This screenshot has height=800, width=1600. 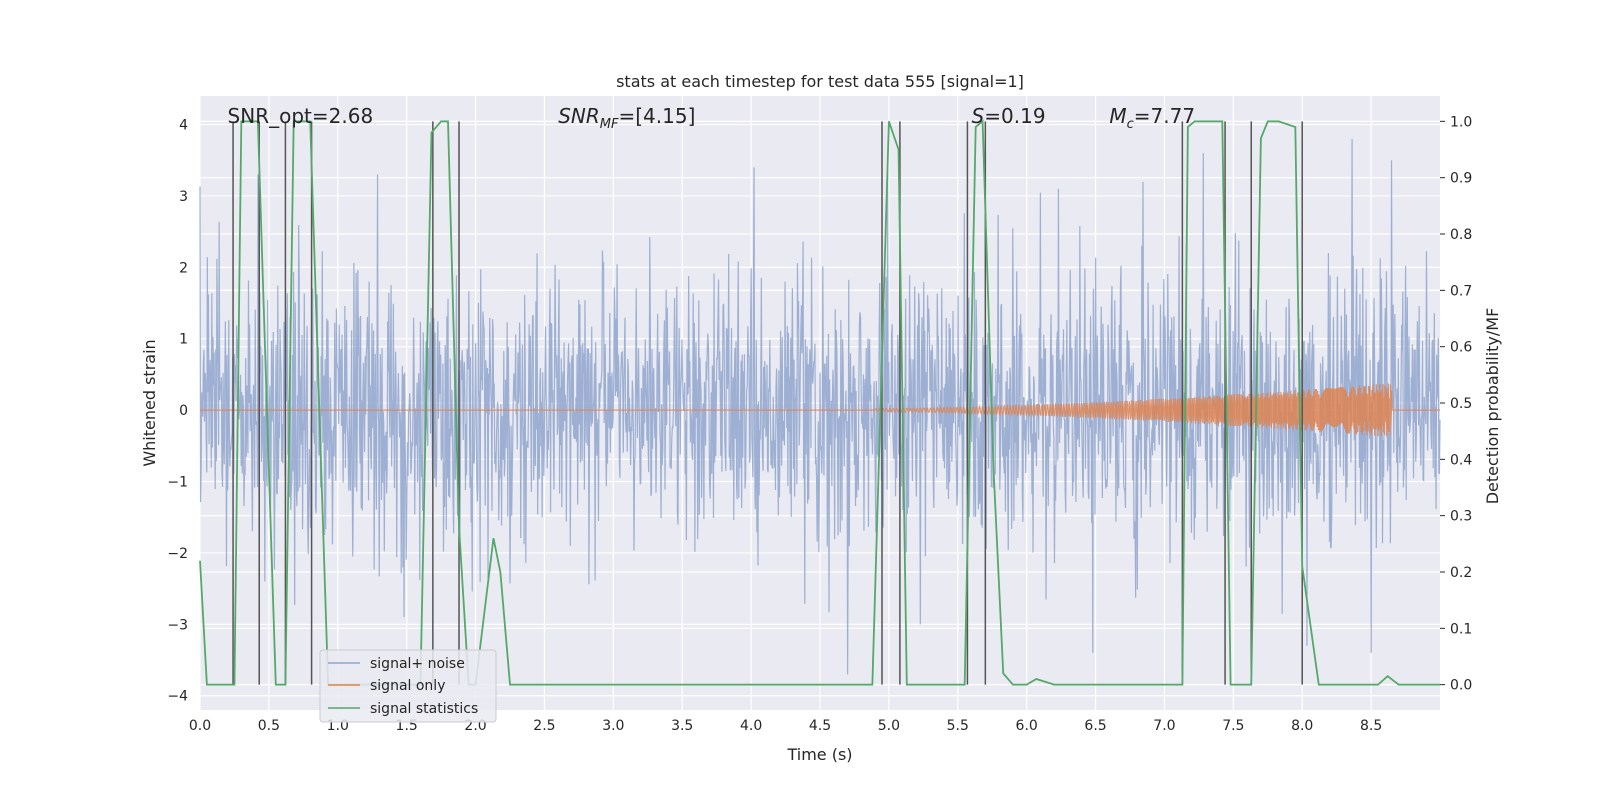 What do you see at coordinates (149, 402) in the screenshot?
I see `y-axis-label: Whitened strain` at bounding box center [149, 402].